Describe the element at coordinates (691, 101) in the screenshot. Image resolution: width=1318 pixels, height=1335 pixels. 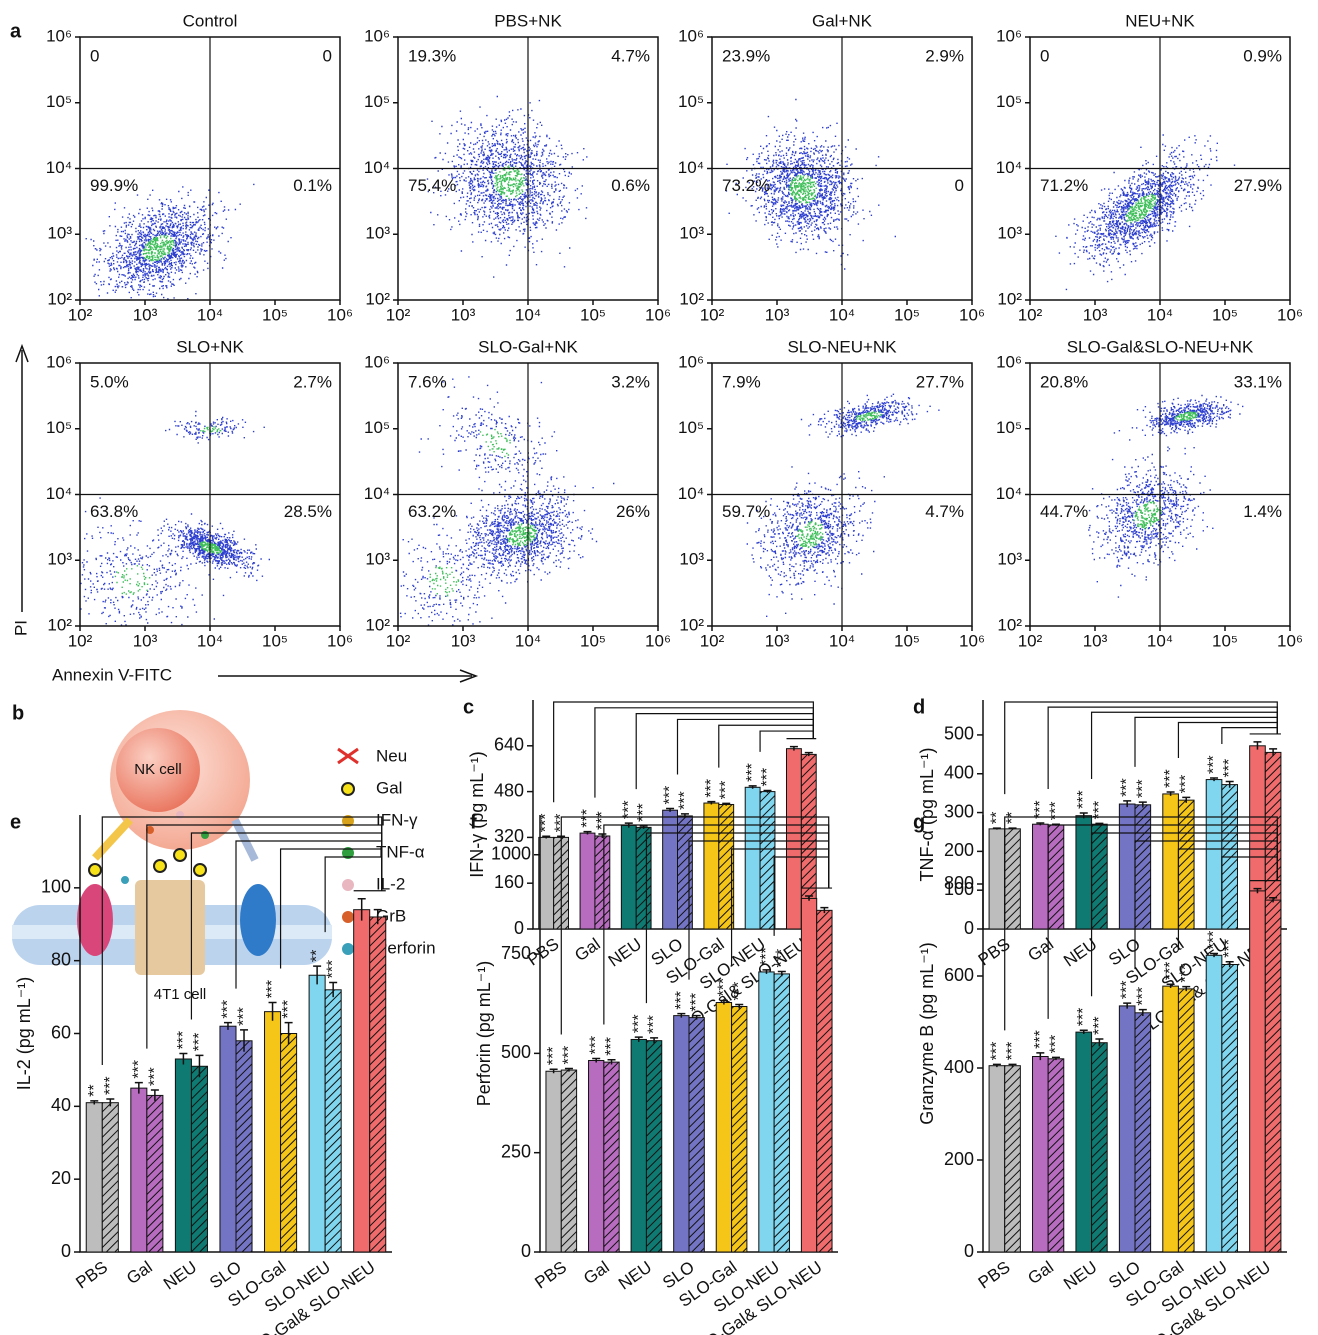
I see `y-tick-label: 10⁵` at that location.